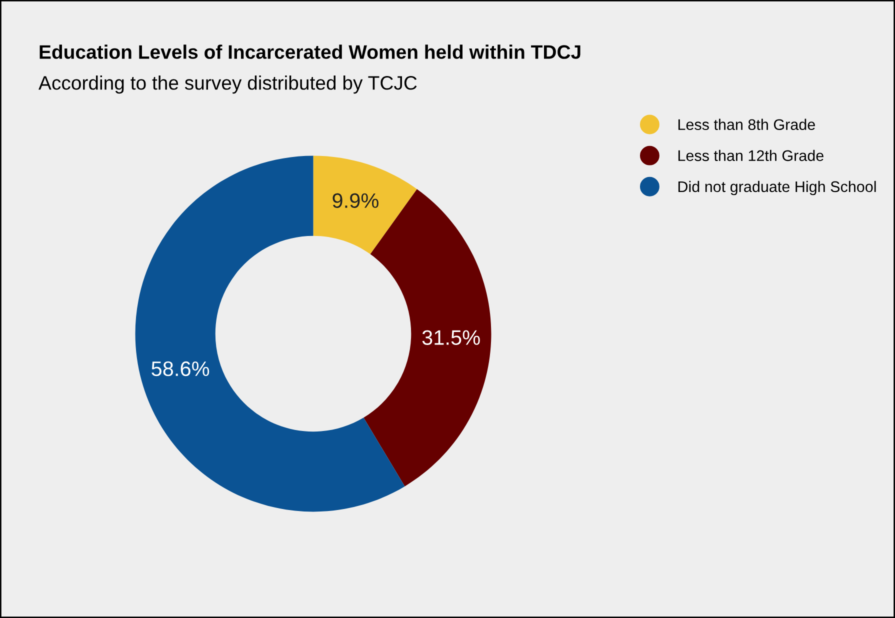 The width and height of the screenshot is (895, 618). Describe the element at coordinates (746, 124) in the screenshot. I see `legend-label: Less than 8th Grade` at that location.